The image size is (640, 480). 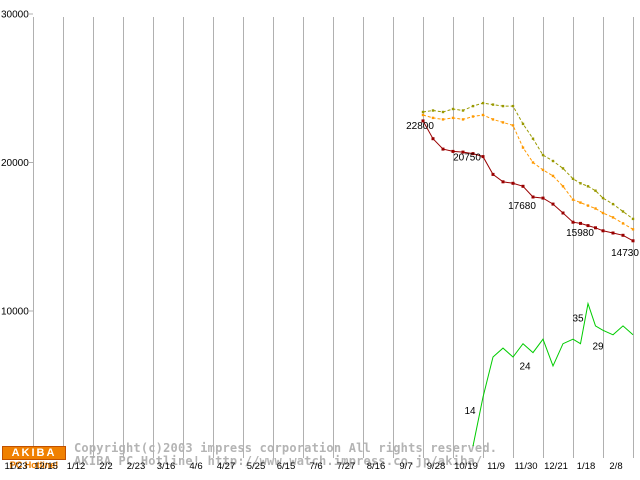 I want to click on data-label: 15980, so click(x=580, y=233).